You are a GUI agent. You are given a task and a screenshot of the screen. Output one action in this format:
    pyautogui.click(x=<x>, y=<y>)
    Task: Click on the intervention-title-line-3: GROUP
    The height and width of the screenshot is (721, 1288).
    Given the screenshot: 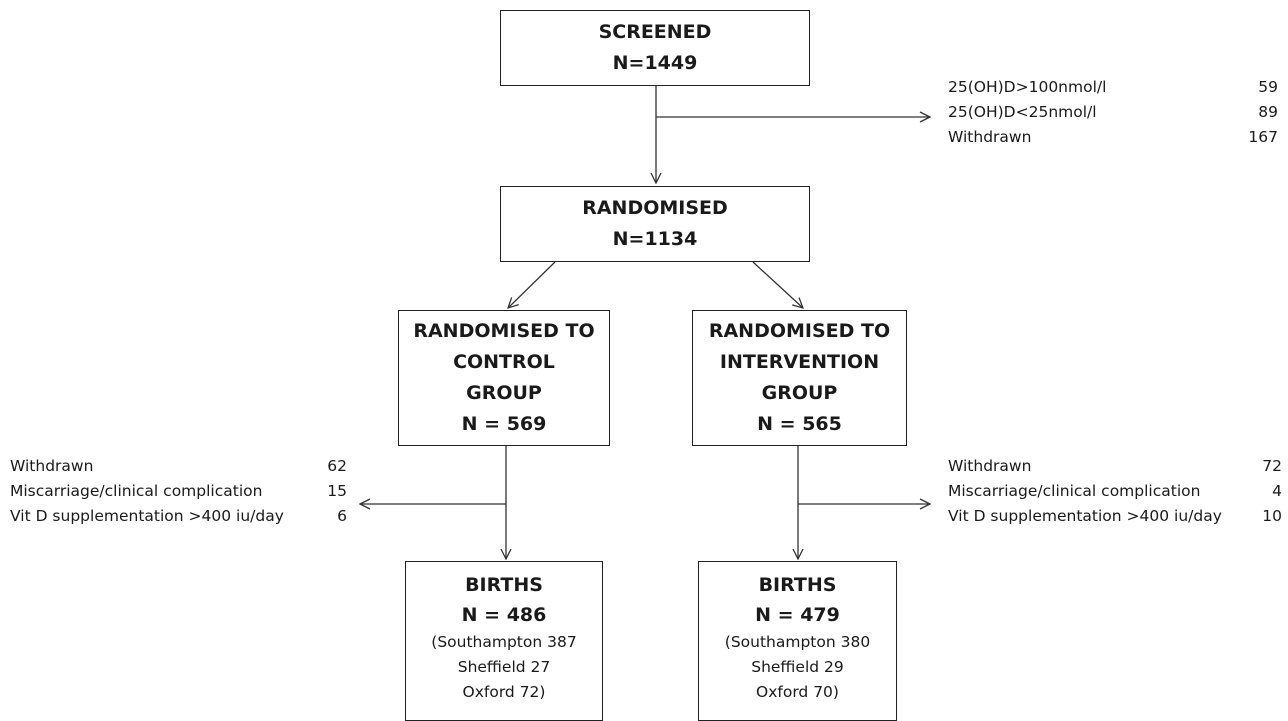 What is the action you would take?
    pyautogui.click(x=799, y=393)
    